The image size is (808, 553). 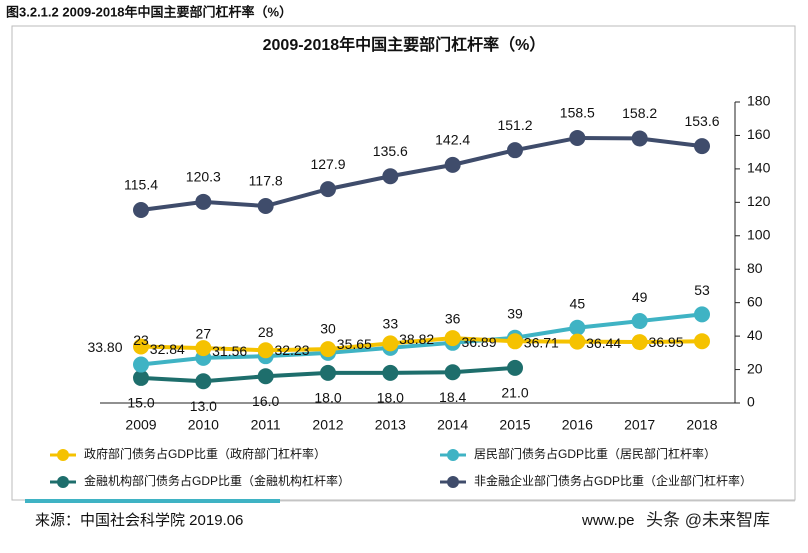 What do you see at coordinates (149, 11) in the screenshot?
I see `caption: 图3.2.1.2 2009-2018年中国主要部门杠杆率（%）` at bounding box center [149, 11].